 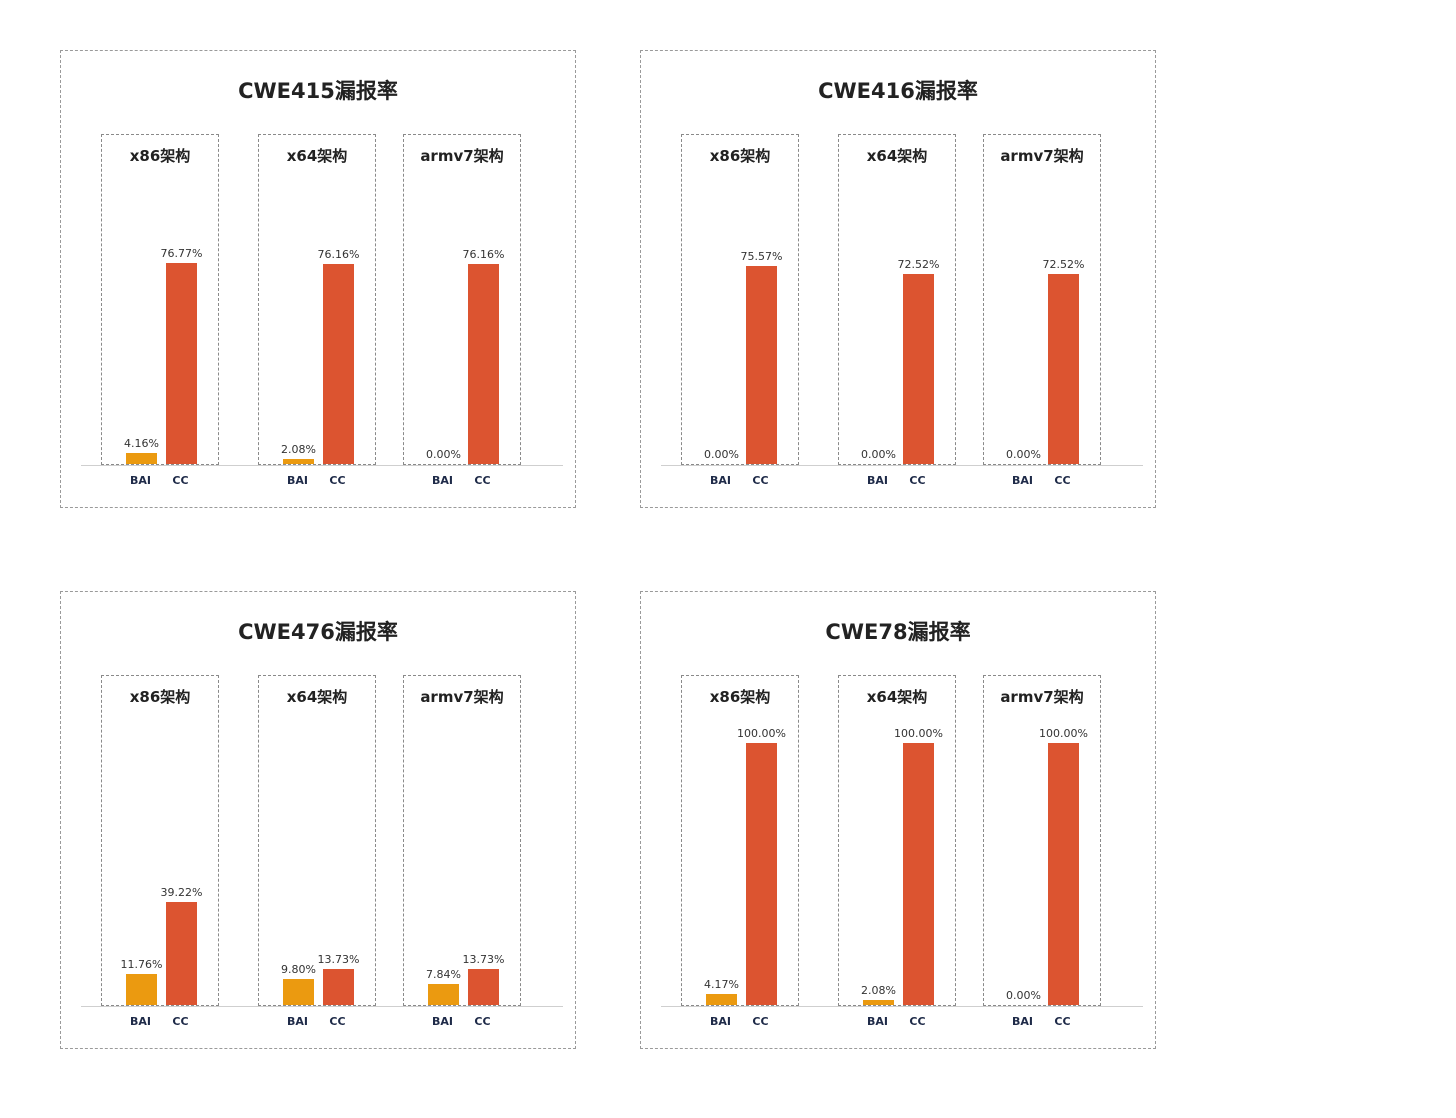 What do you see at coordinates (181, 253) in the screenshot?
I see `data-label-cc: 76.77%` at bounding box center [181, 253].